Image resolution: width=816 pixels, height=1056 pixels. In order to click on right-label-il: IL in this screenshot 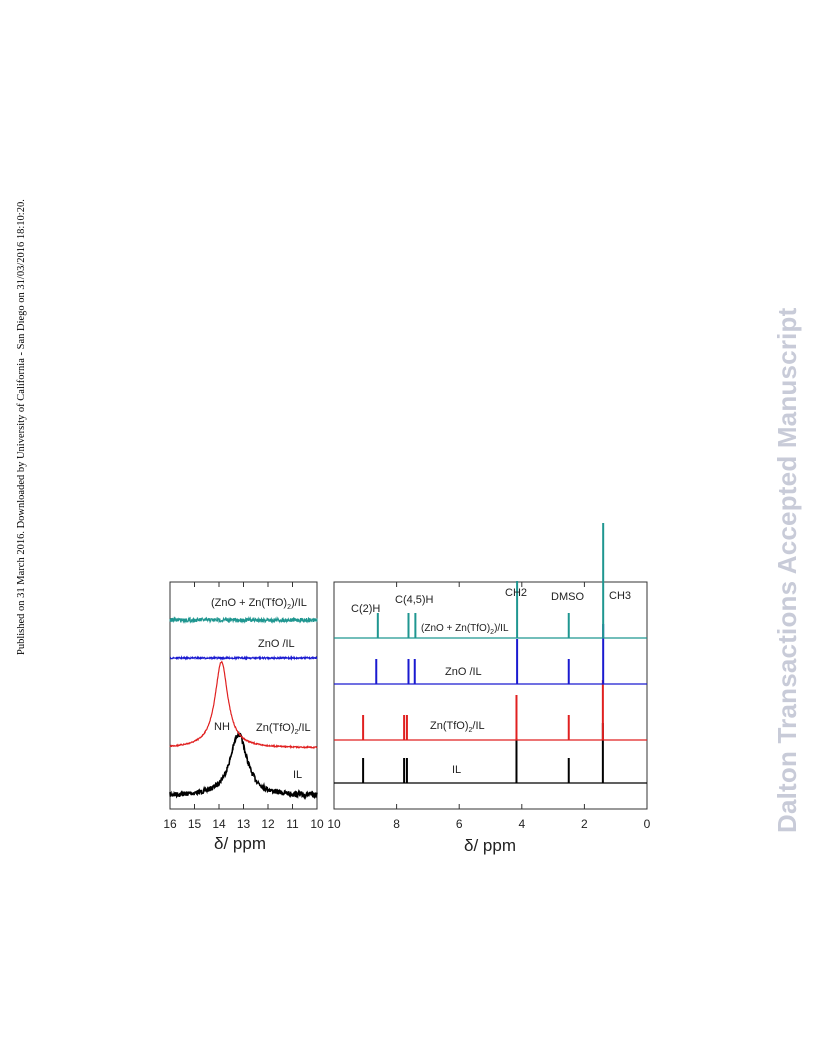, I will do `click(456, 770)`.